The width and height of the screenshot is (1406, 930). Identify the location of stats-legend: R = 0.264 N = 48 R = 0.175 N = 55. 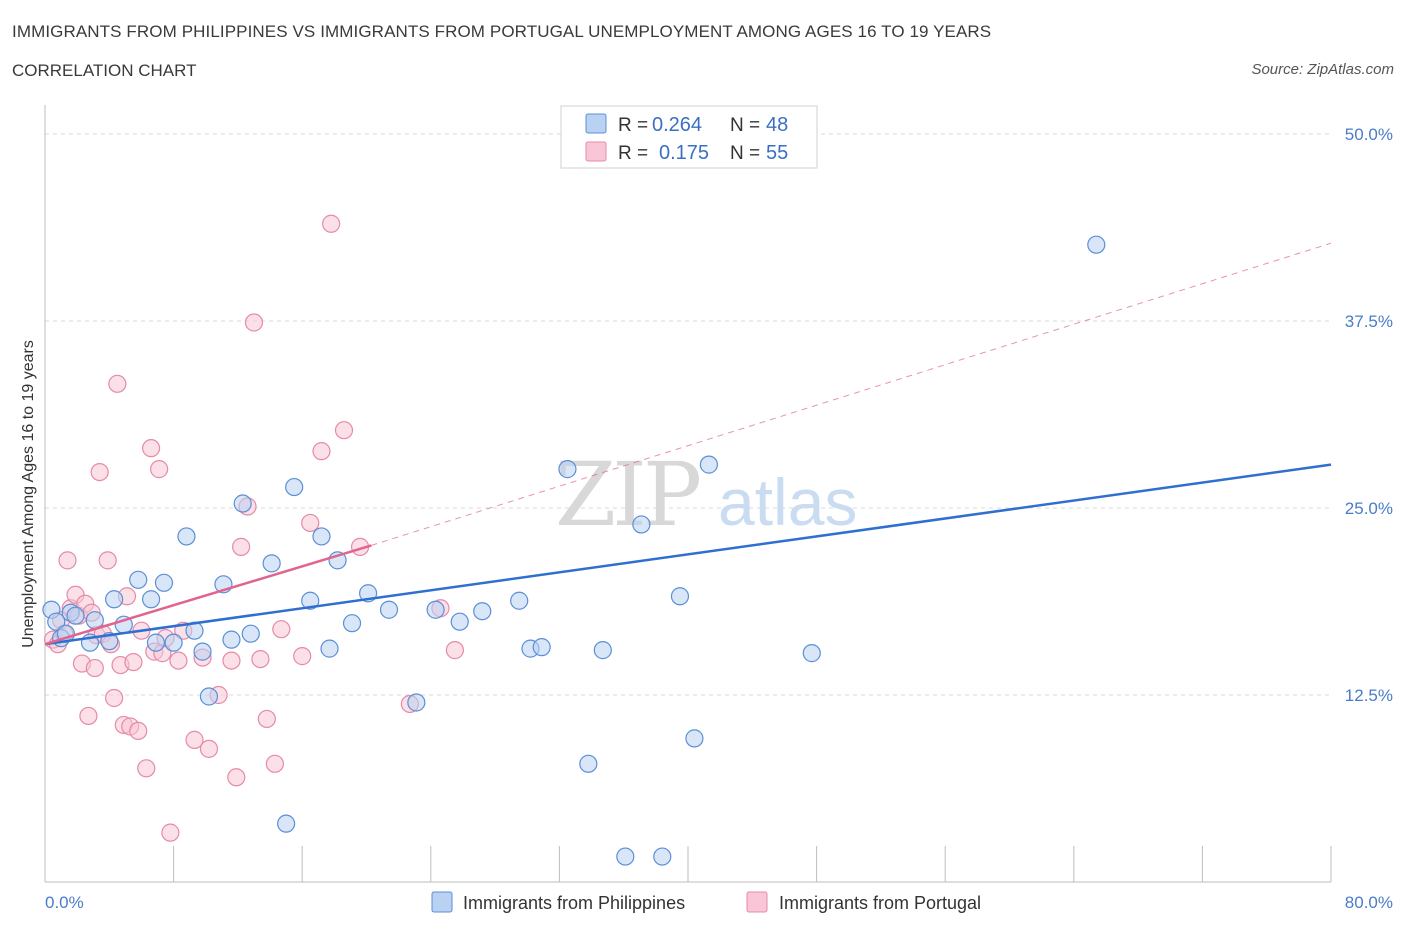
(689, 137).